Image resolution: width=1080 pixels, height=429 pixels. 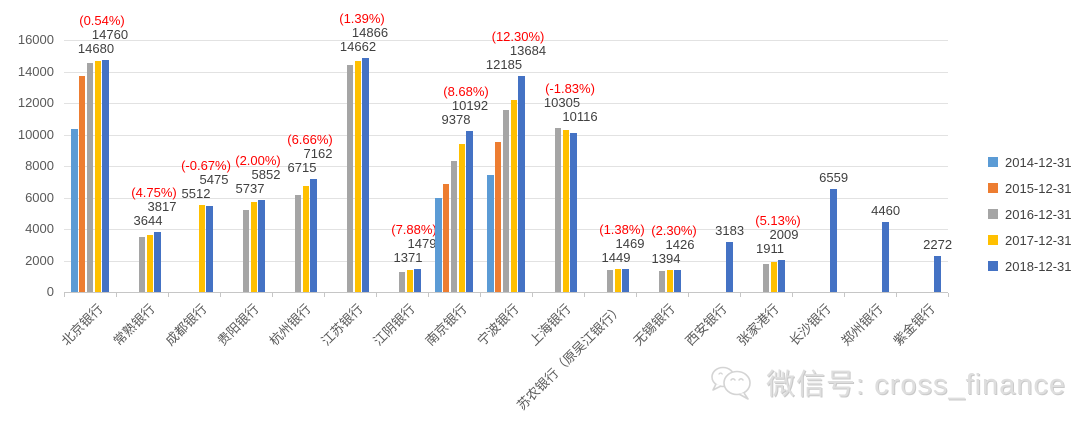 What do you see at coordinates (250, 188) in the screenshot?
I see `value-label: 5737` at bounding box center [250, 188].